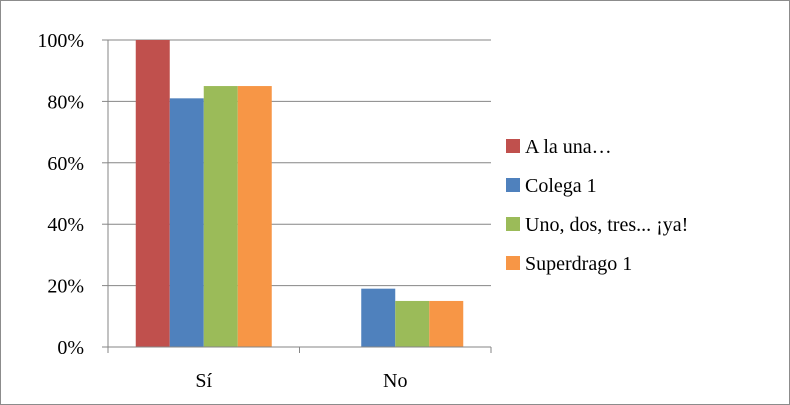 This screenshot has height=405, width=790. I want to click on legend-label: Uno, dos, tres... ¡ya!, so click(606, 225).